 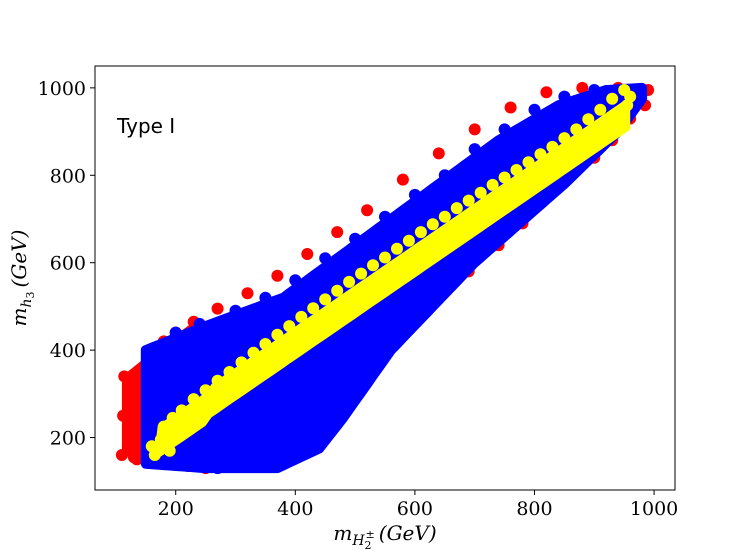 I want to click on y-axis-label: mh3 (GeV), so click(x=22, y=278).